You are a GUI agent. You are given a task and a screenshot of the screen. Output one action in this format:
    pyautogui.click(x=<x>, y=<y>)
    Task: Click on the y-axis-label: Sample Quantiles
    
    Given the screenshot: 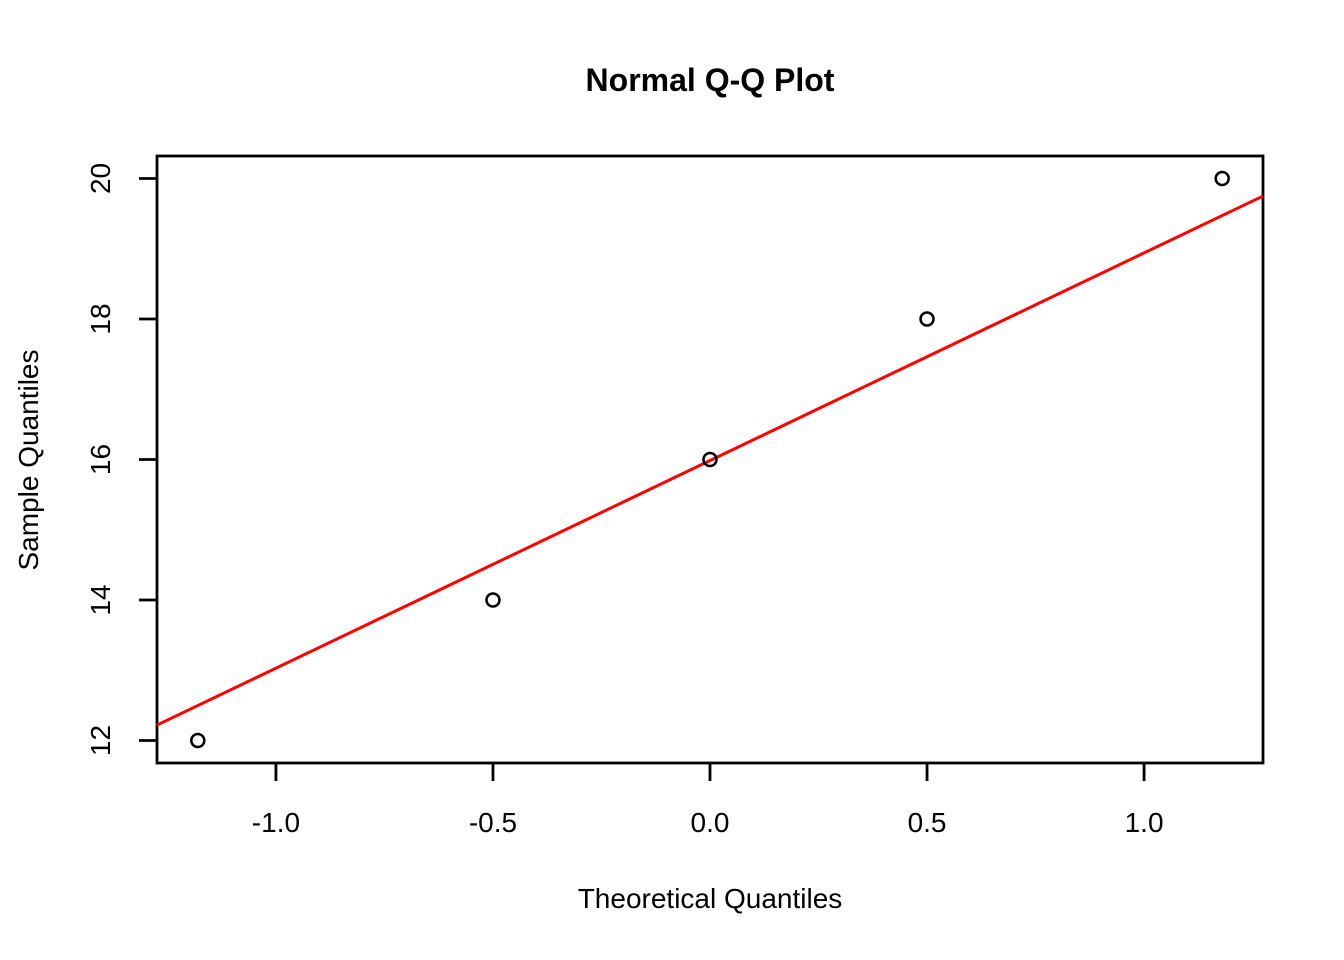 What is the action you would take?
    pyautogui.click(x=28, y=459)
    